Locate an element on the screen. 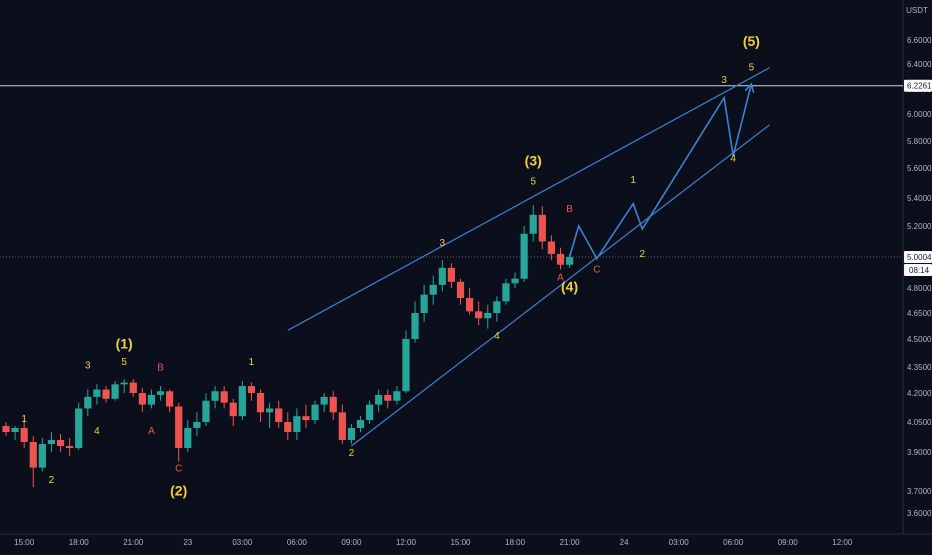  countdown-tag: 08:14 is located at coordinates (919, 270).